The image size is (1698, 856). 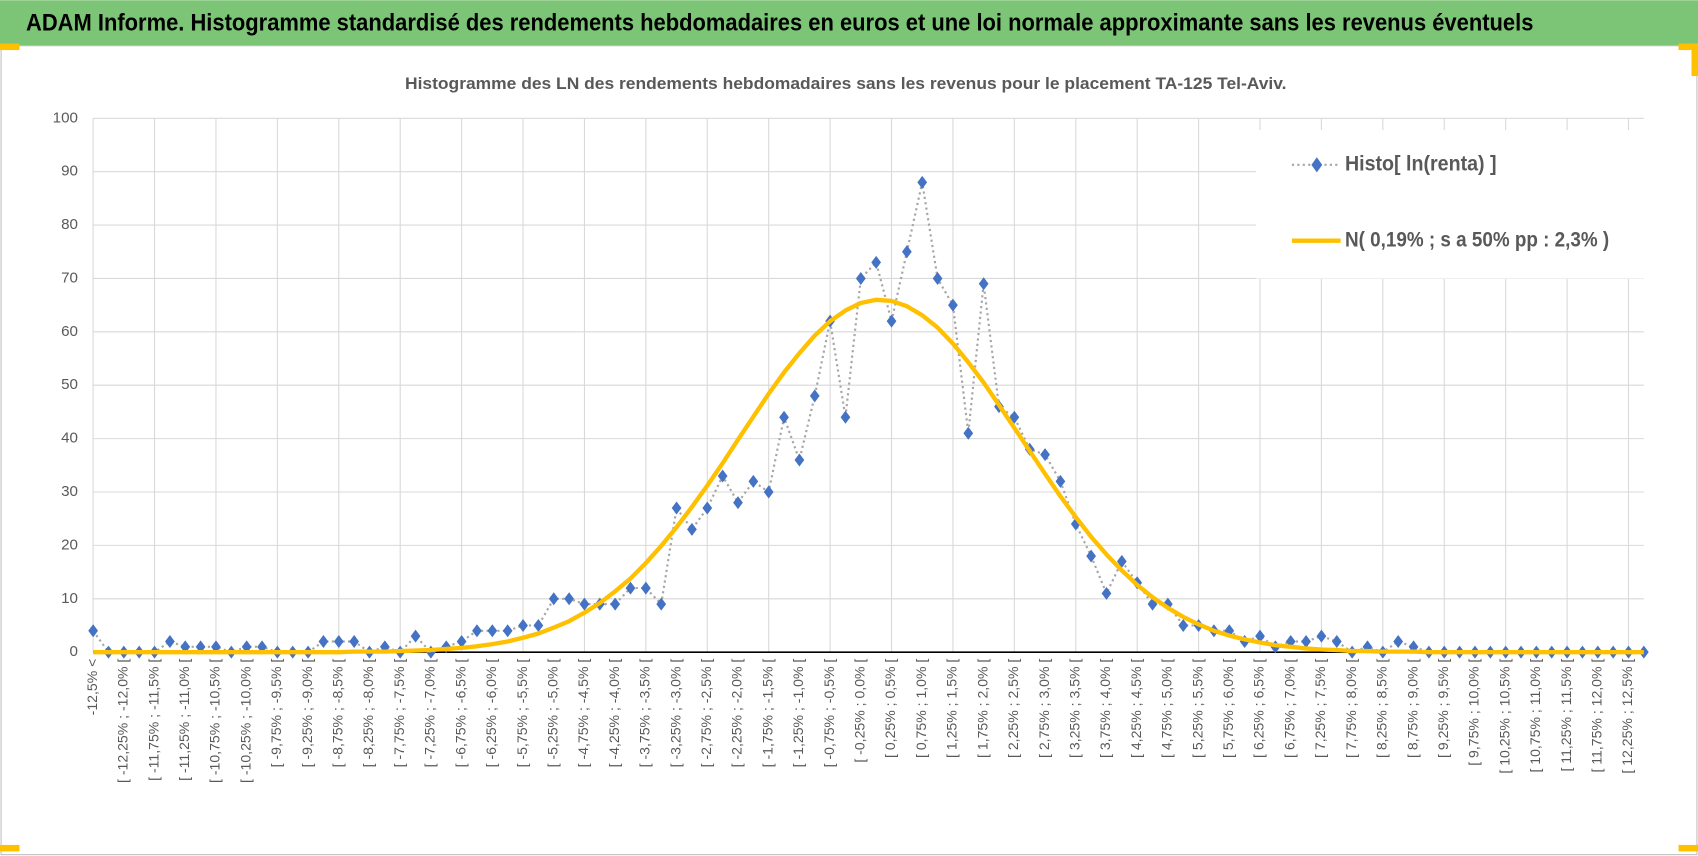 I want to click on x-tick-label: [ 10,75% ; 11,0% [, so click(x=1535, y=716).